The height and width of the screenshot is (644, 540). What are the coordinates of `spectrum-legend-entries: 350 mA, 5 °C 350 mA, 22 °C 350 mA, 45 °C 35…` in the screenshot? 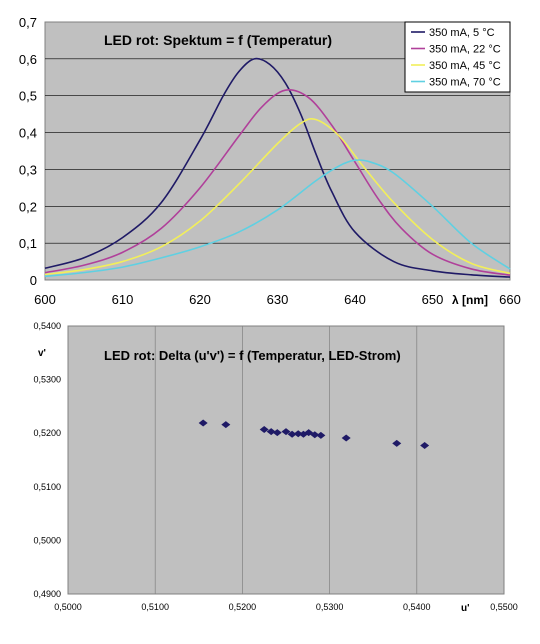 It's located at (456, 58).